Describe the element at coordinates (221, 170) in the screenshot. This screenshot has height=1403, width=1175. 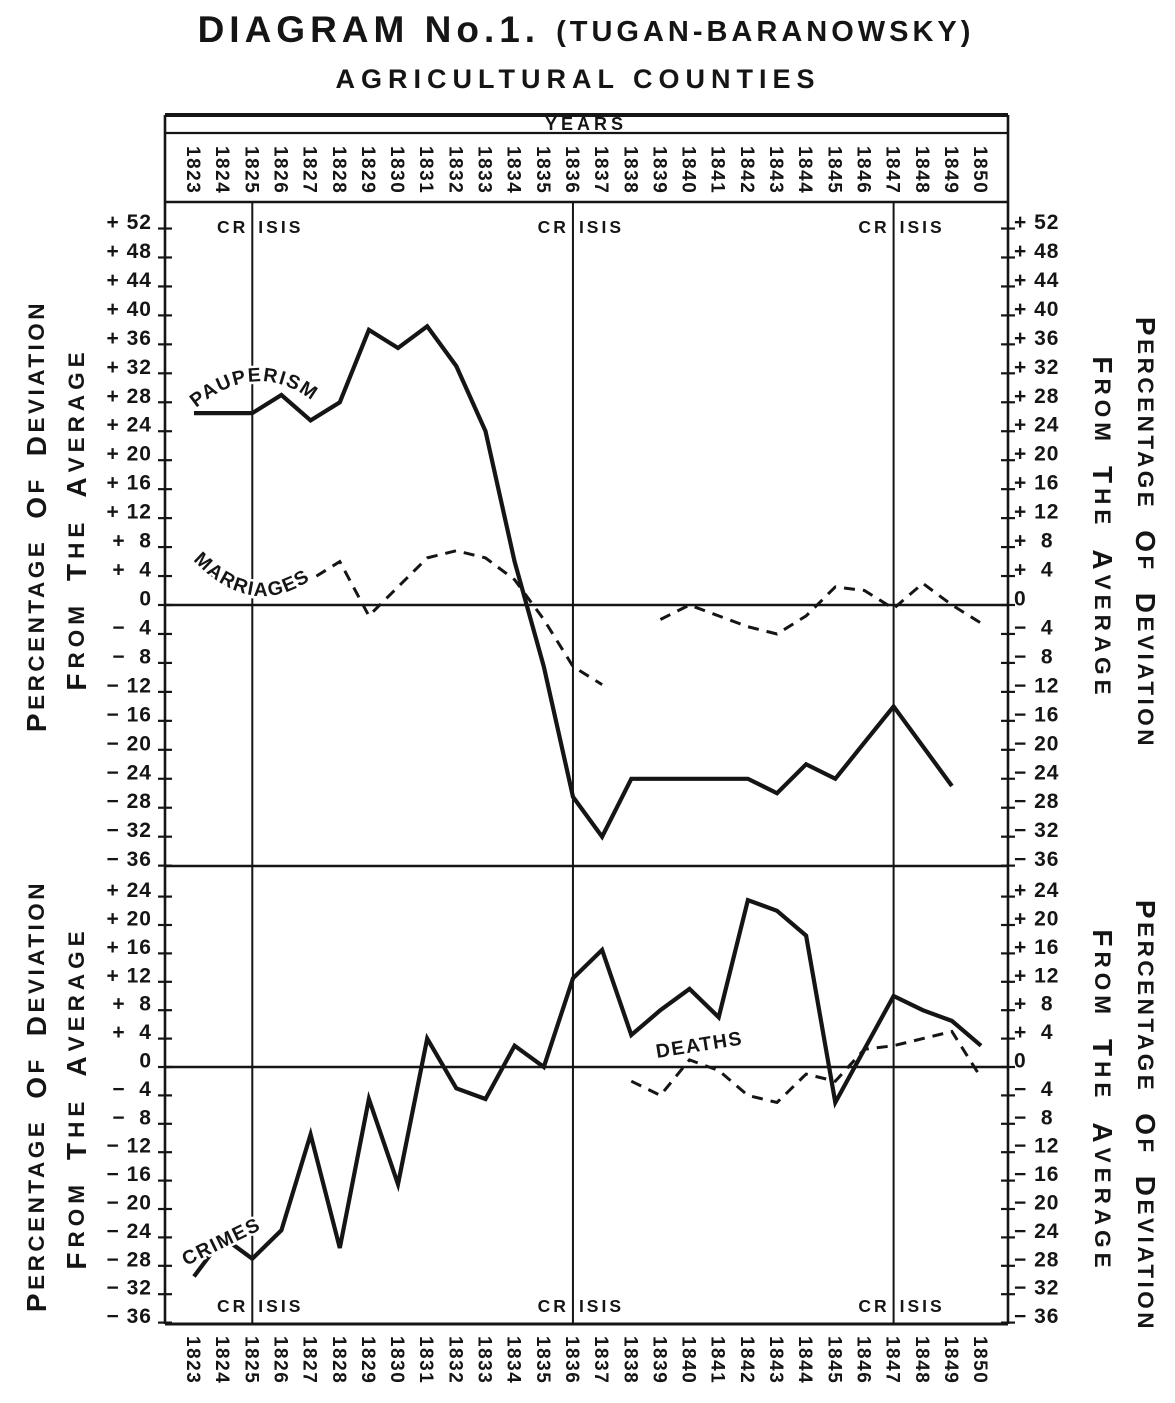
I see `year-label-top: 1824` at that location.